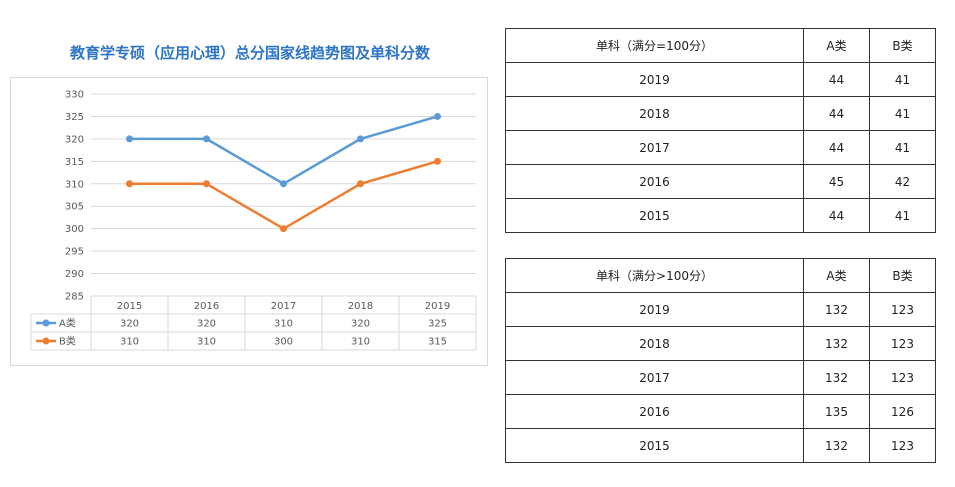 Image resolution: width=955 pixels, height=487 pixels. Describe the element at coordinates (437, 342) in the screenshot. I see `data-table-value: 315` at that location.